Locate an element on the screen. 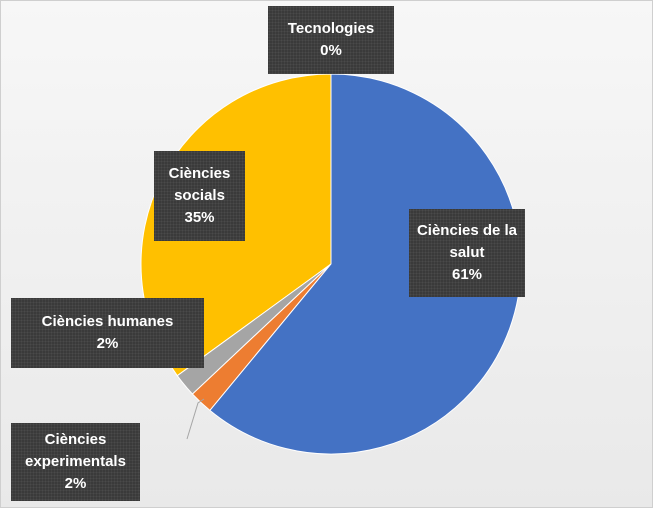 The image size is (653, 508). category-label: Ciències humanes is located at coordinates (107, 321).